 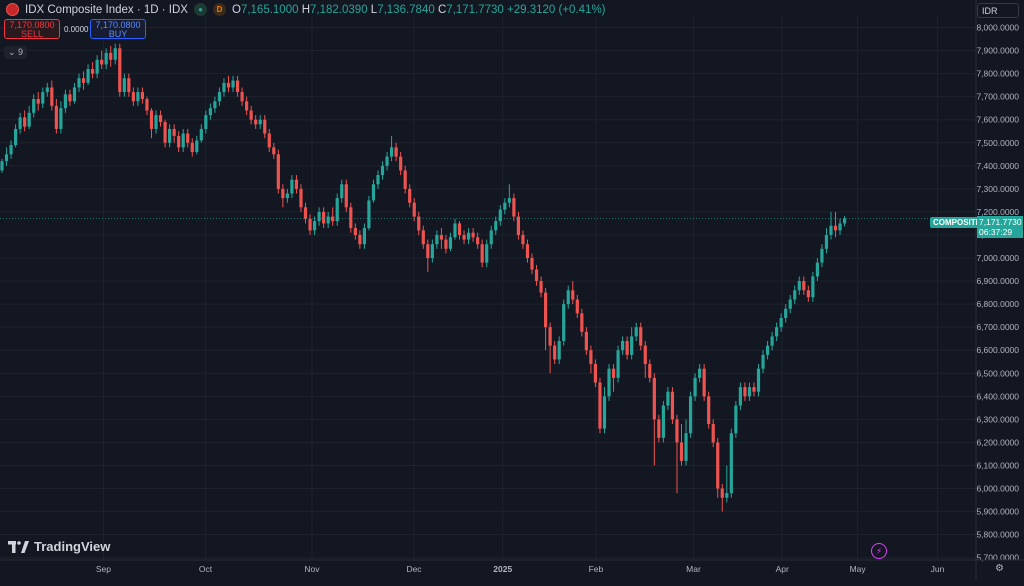 I want to click on y-tick-label: 6,700.0000, so click(x=997, y=327).